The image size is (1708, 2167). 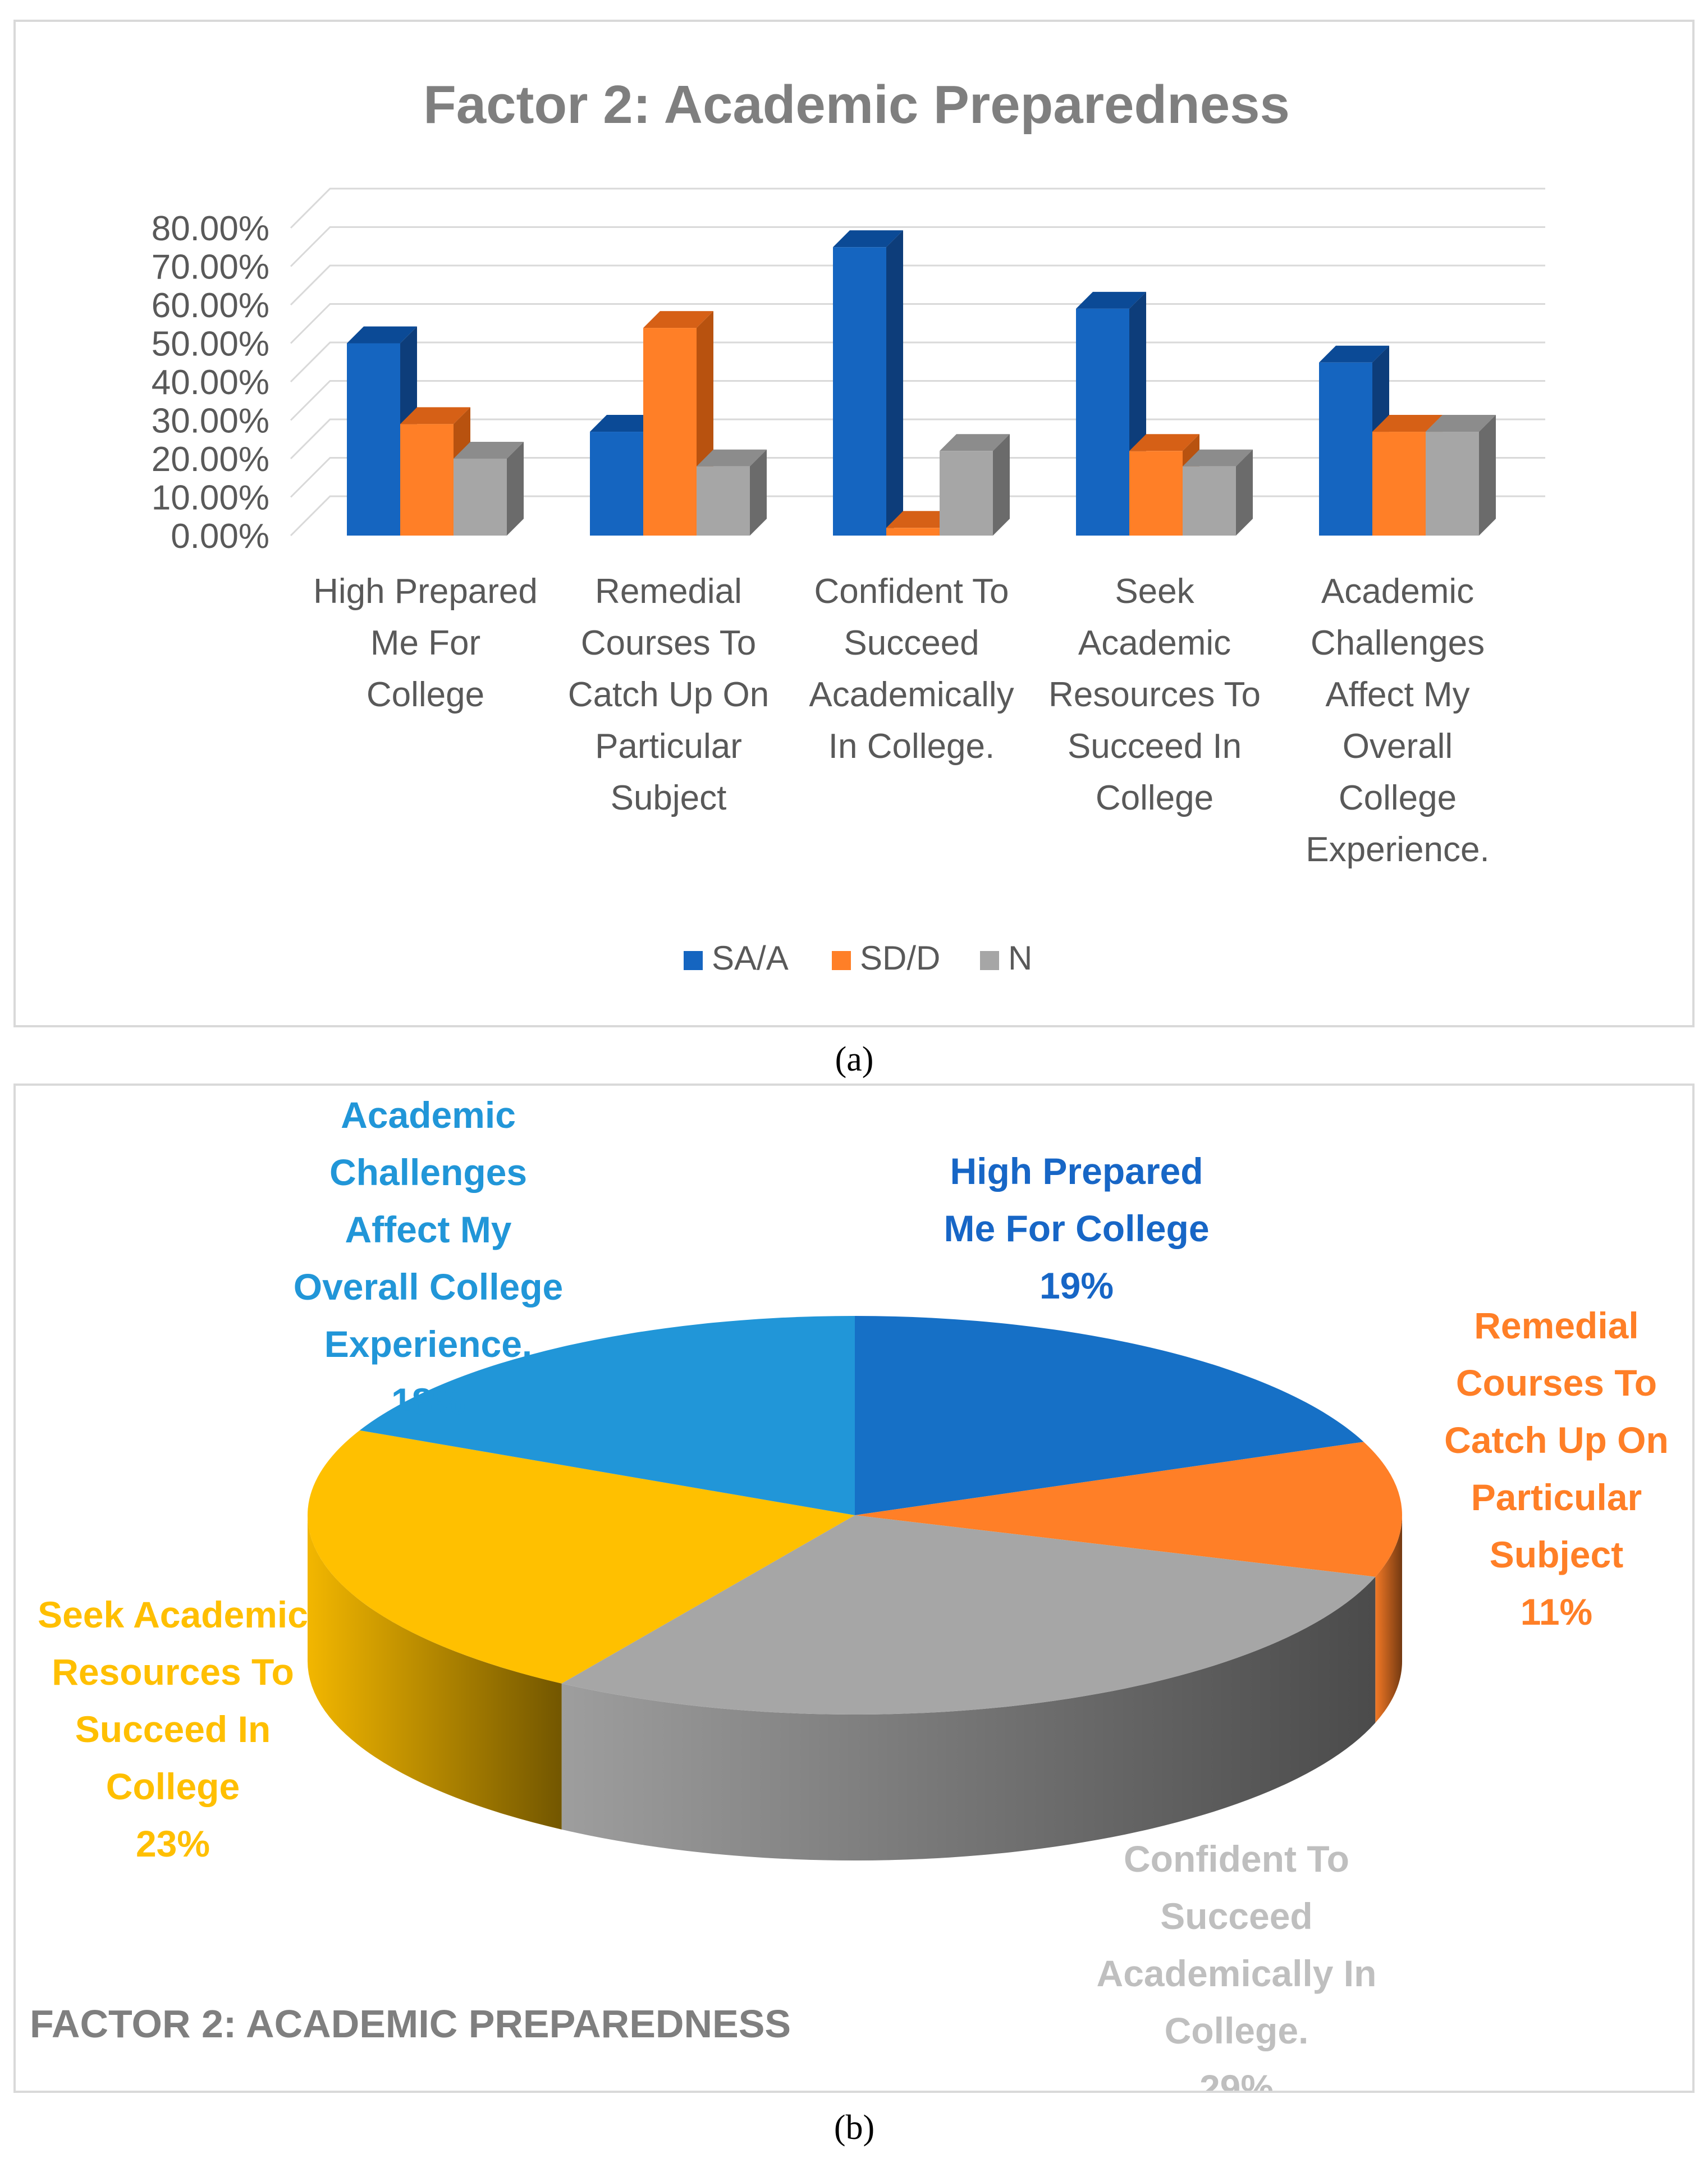 I want to click on caption-a: (a), so click(x=854, y=1059).